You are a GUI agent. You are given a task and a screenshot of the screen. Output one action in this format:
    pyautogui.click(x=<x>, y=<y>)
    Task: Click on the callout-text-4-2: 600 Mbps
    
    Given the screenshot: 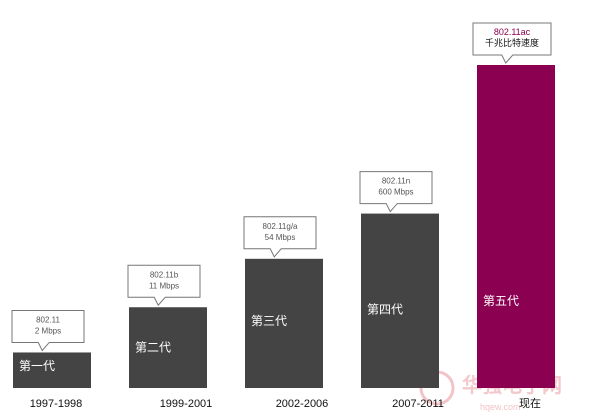 What is the action you would take?
    pyautogui.click(x=395, y=192)
    